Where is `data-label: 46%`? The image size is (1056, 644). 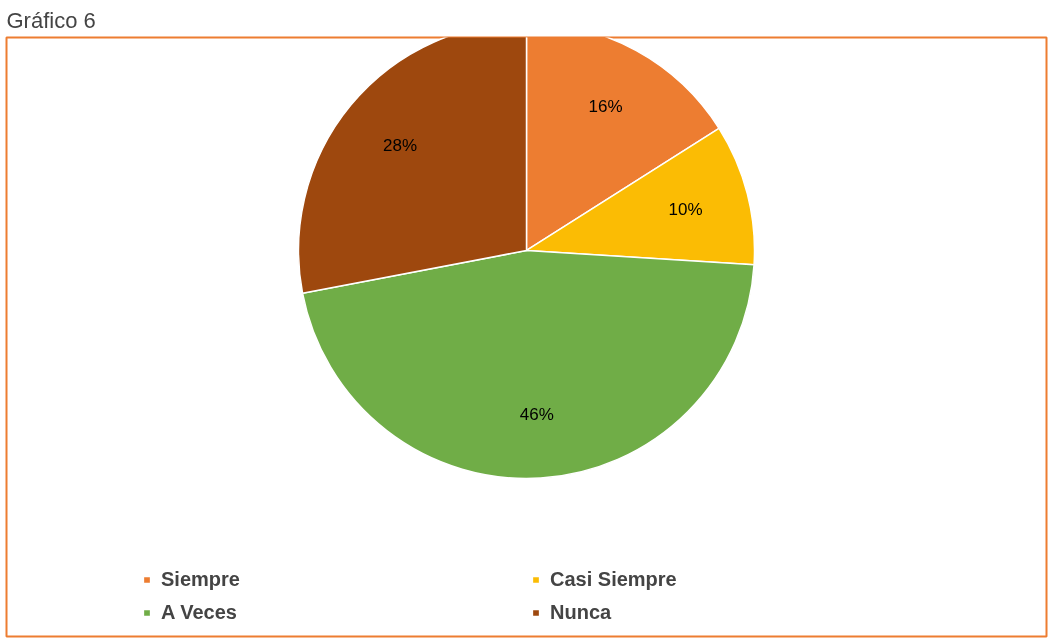
data-label: 46% is located at coordinates (536, 414).